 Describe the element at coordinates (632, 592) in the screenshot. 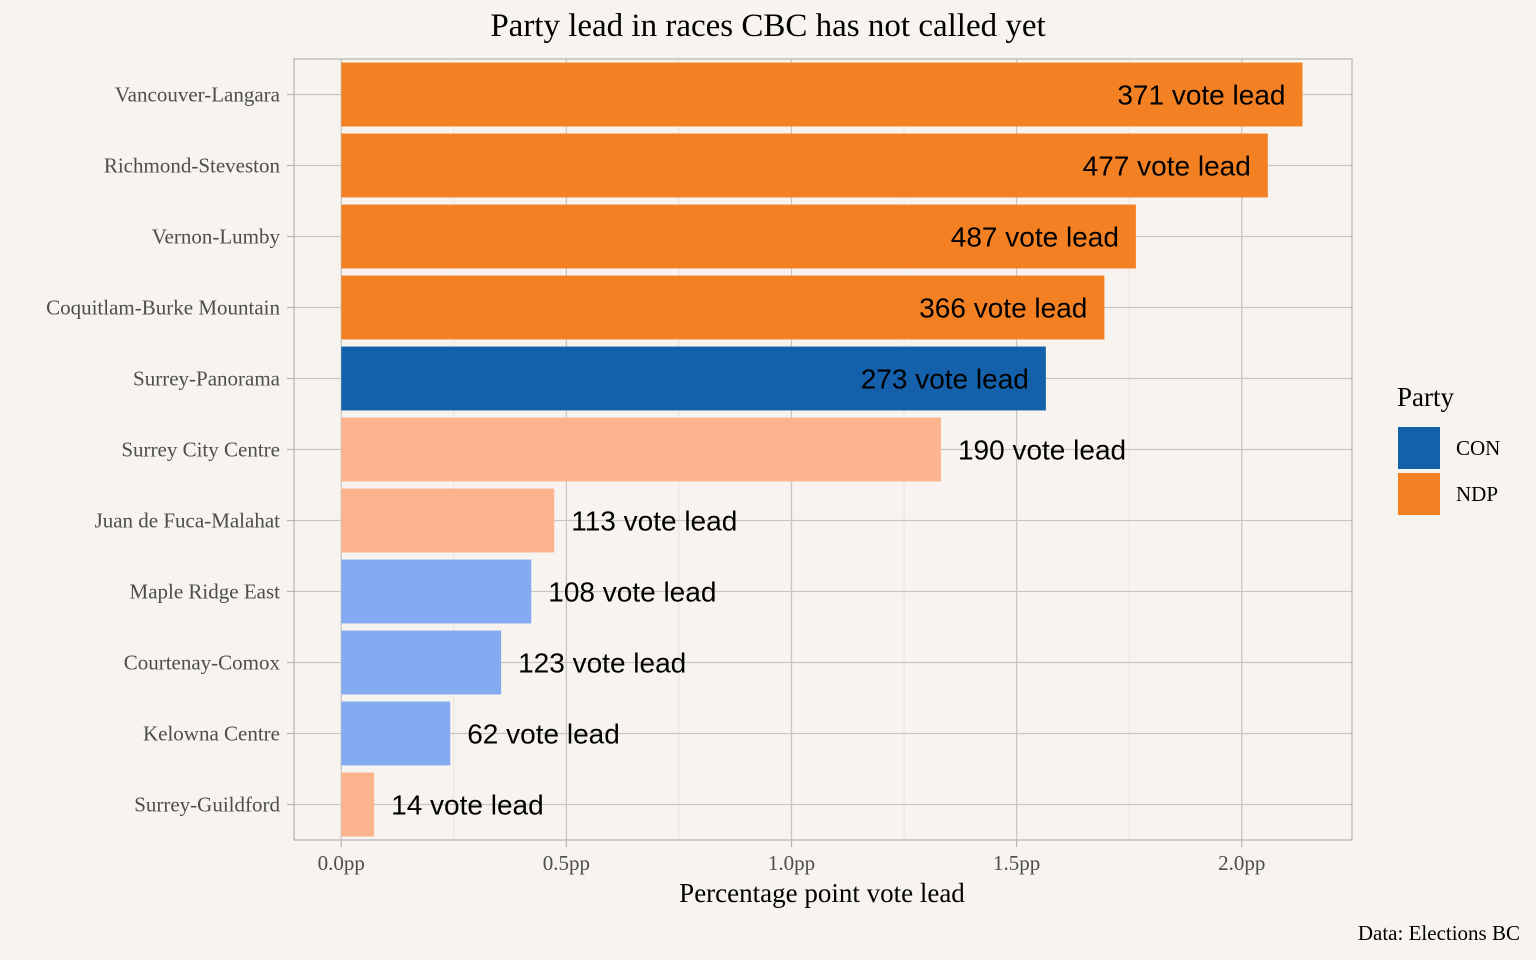

I see `bar-data-label: 108 vote lead` at that location.